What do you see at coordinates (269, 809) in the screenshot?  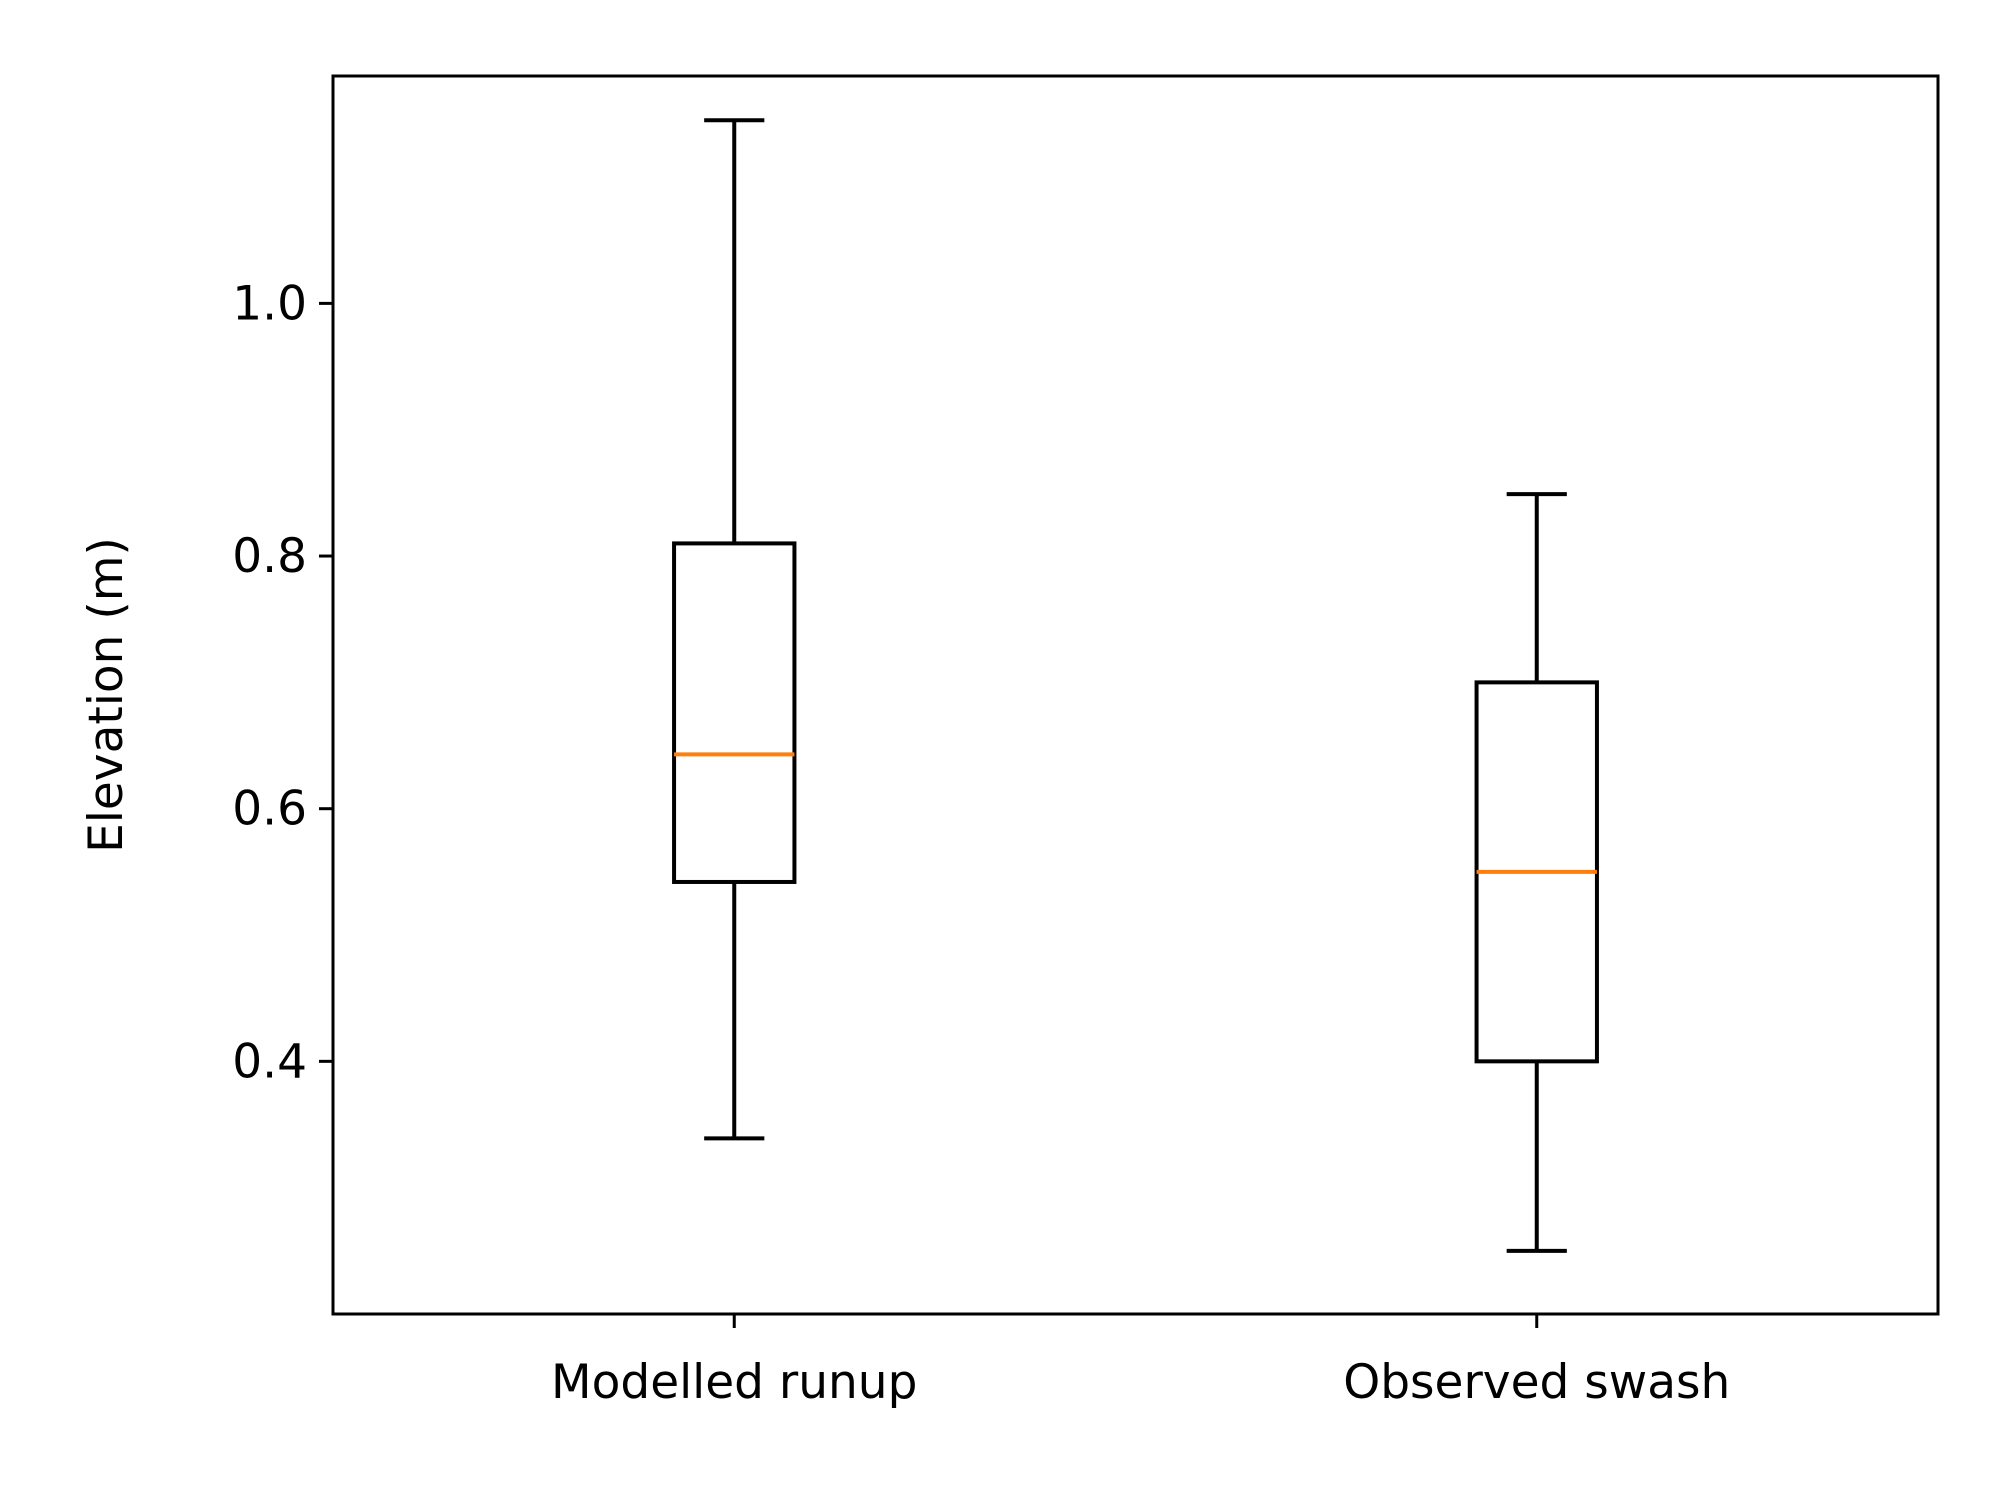 I see `y-tick-label: 0.6` at bounding box center [269, 809].